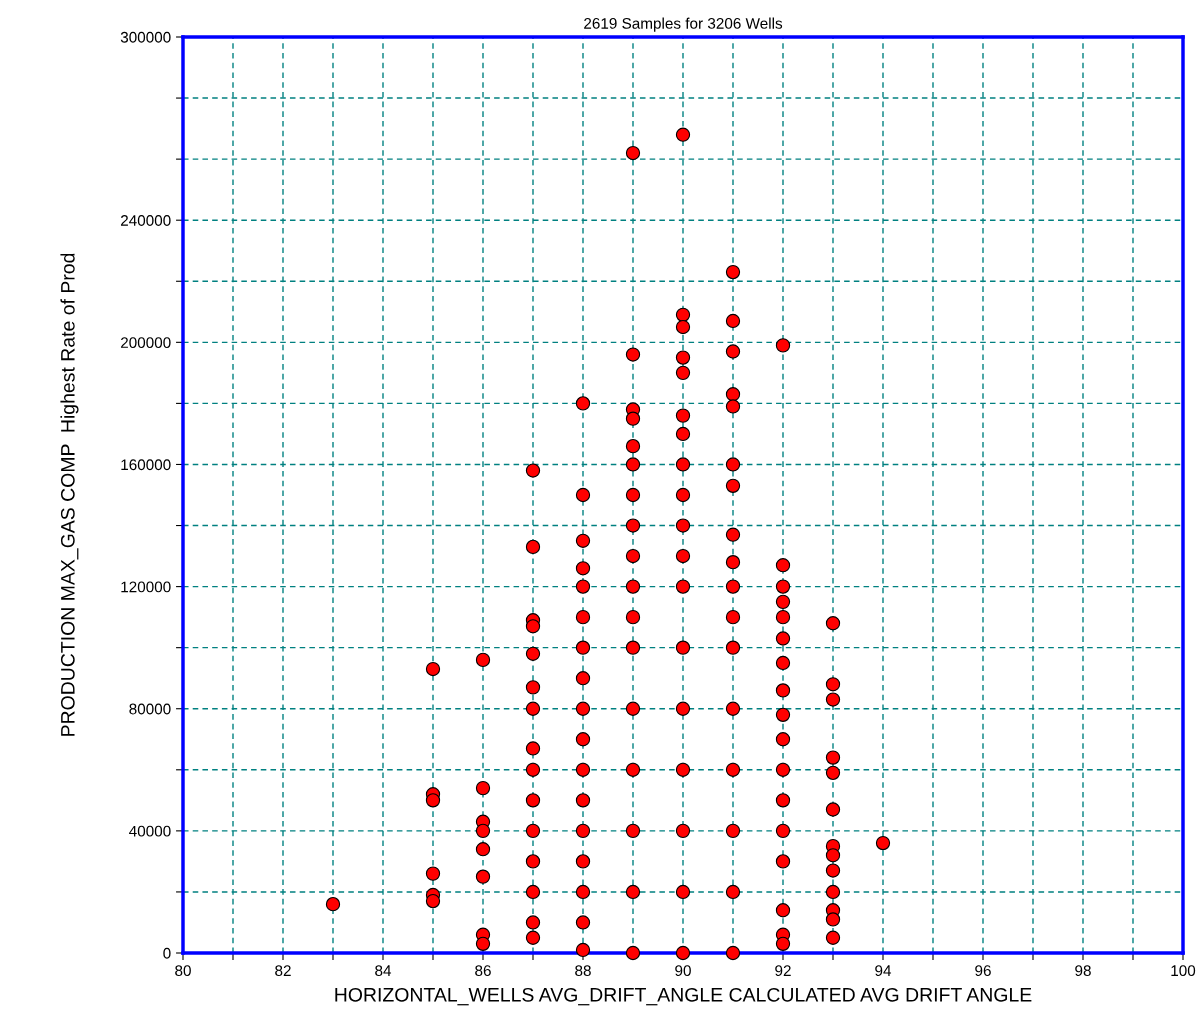 This screenshot has height=1018, width=1199. Describe the element at coordinates (1183, 971) in the screenshot. I see `x-tick-label: 100` at that location.